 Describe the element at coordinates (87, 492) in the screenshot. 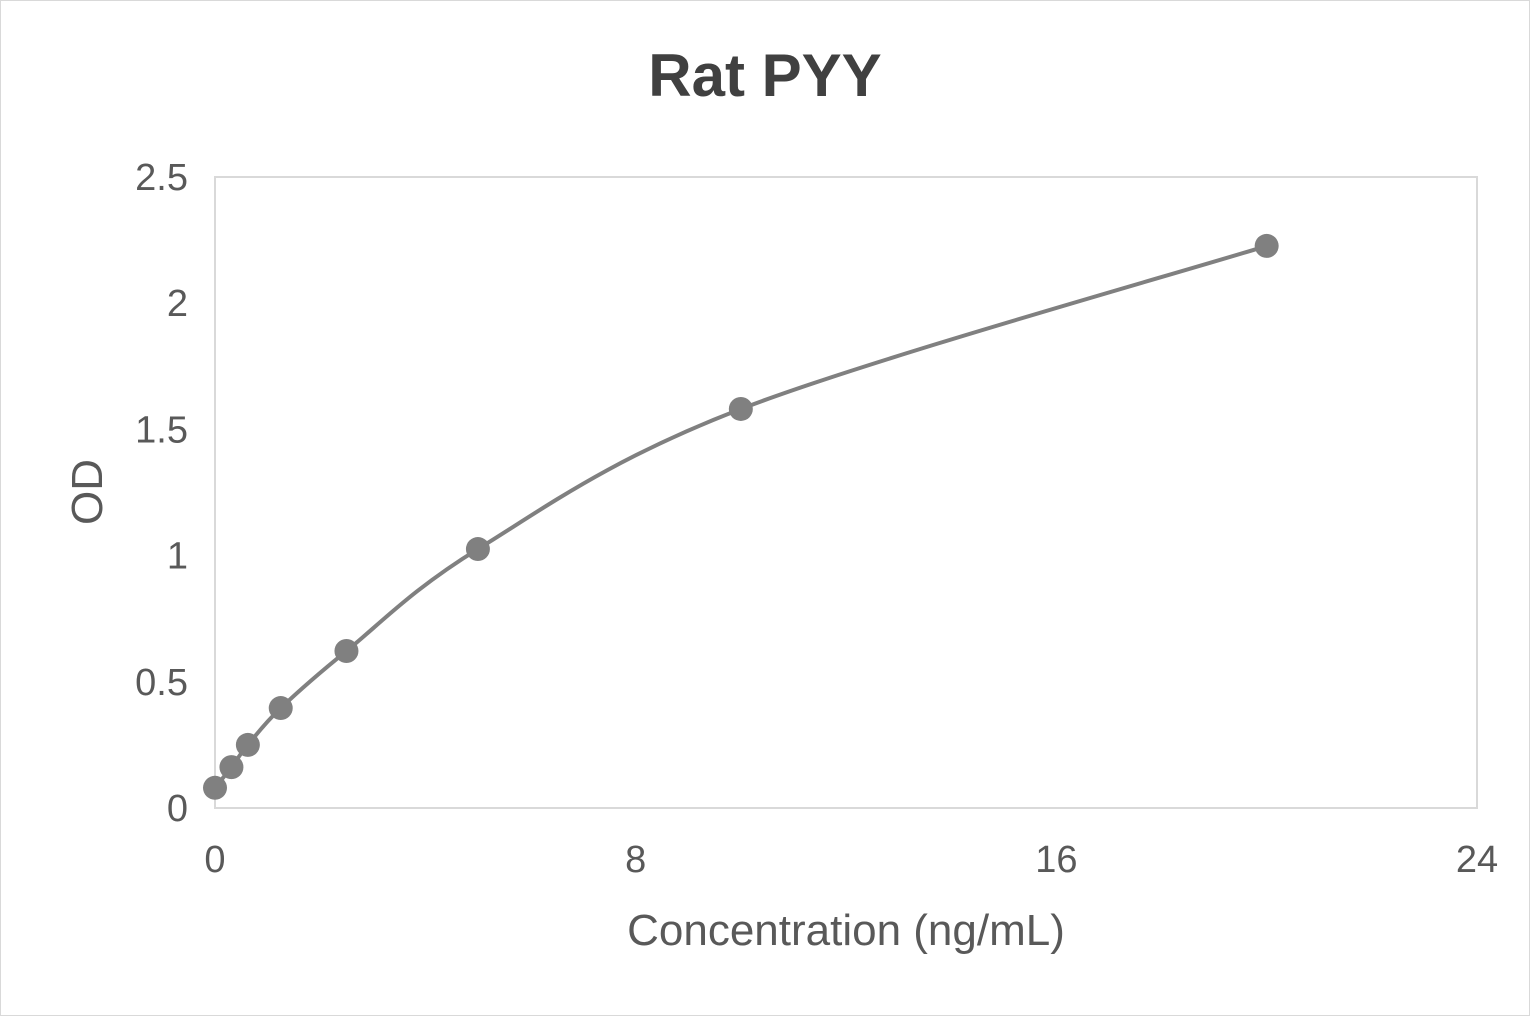

I see `y-axis-label: OD` at that location.